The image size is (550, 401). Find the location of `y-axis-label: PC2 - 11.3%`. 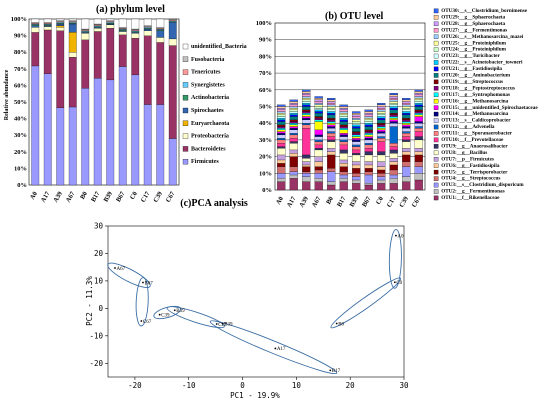

y-axis-label: PC2 - 11.3% is located at coordinates (89, 301).